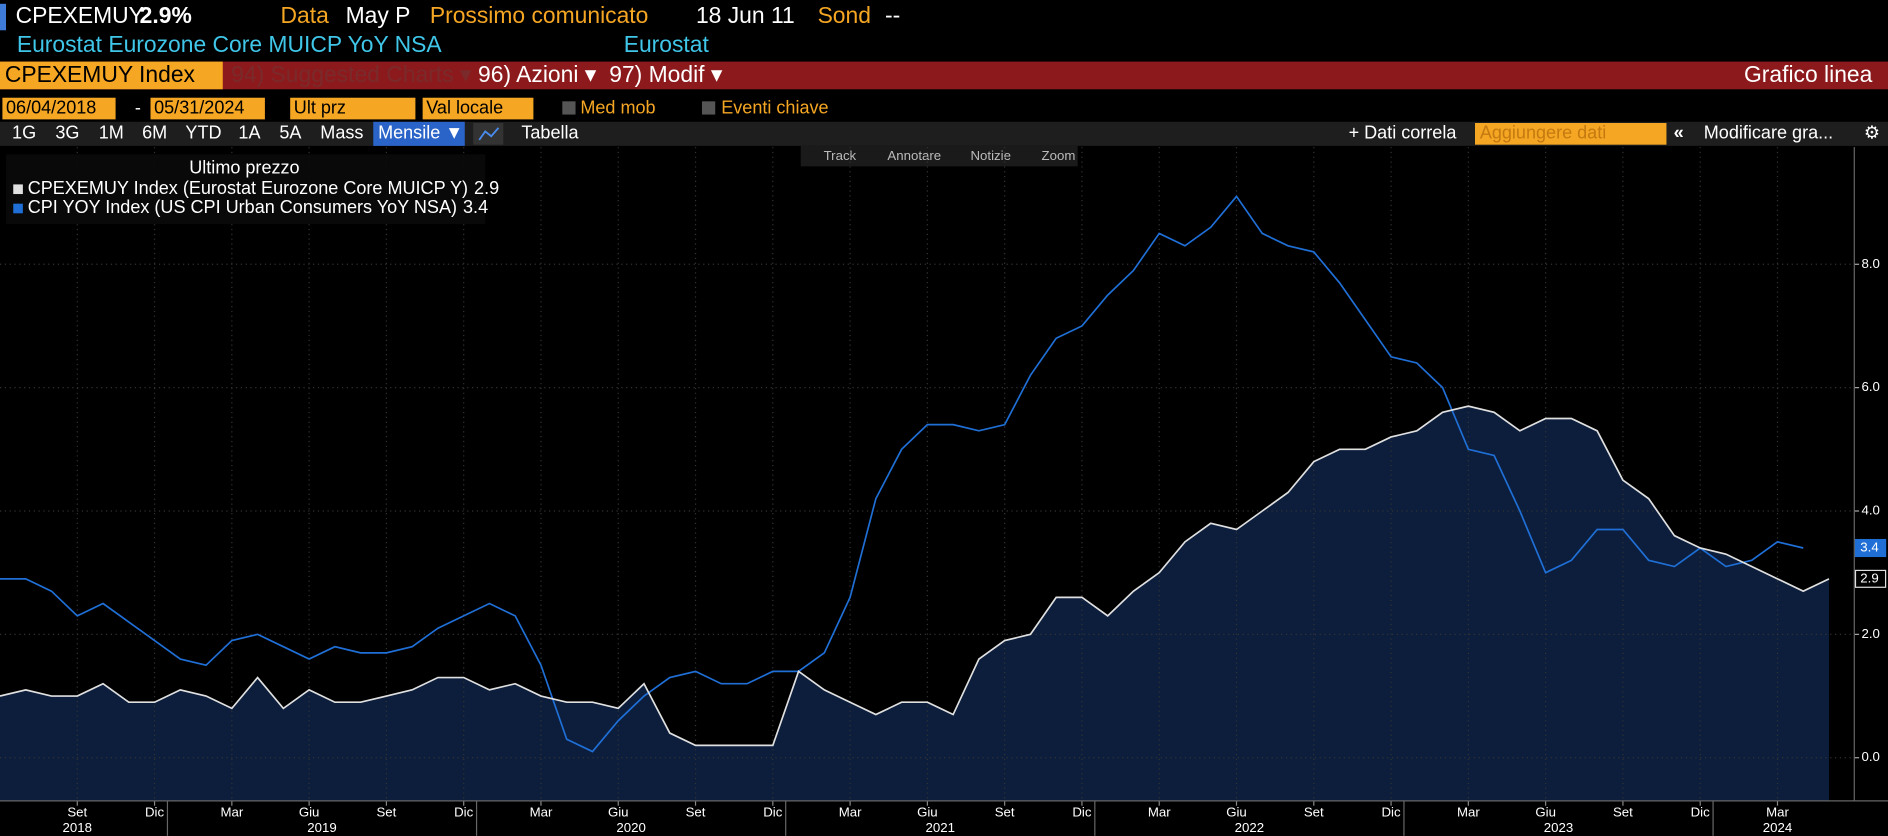 This screenshot has height=836, width=1888. Describe the element at coordinates (1872, 133) in the screenshot. I see `settings: ⚙` at that location.